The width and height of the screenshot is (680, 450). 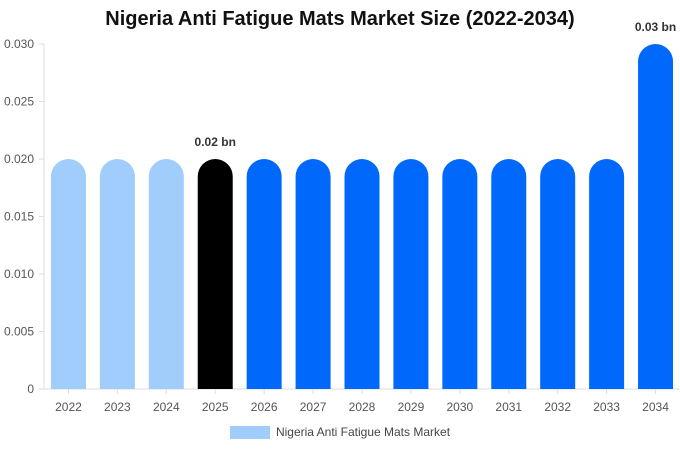 I want to click on bar-2029, so click(x=411, y=274).